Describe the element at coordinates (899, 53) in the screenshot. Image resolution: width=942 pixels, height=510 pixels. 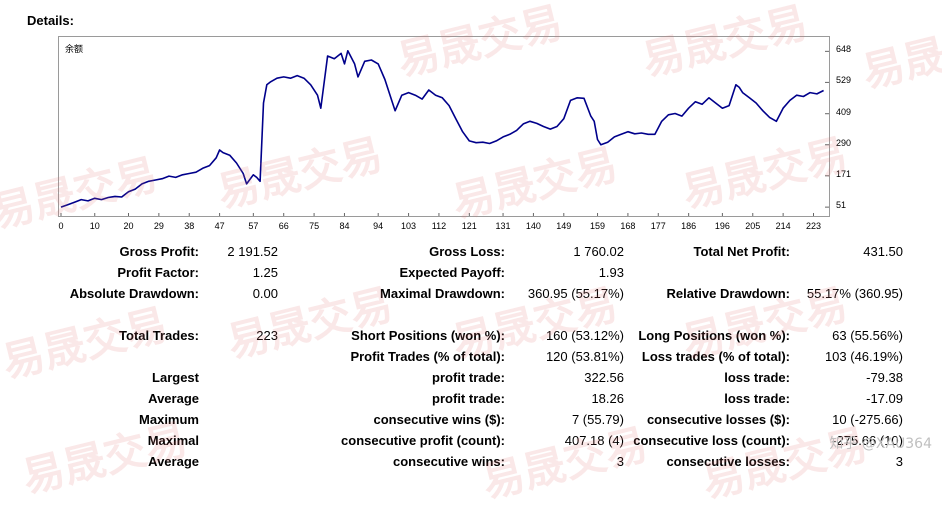
I see `watermark-text: 易晟交易` at that location.